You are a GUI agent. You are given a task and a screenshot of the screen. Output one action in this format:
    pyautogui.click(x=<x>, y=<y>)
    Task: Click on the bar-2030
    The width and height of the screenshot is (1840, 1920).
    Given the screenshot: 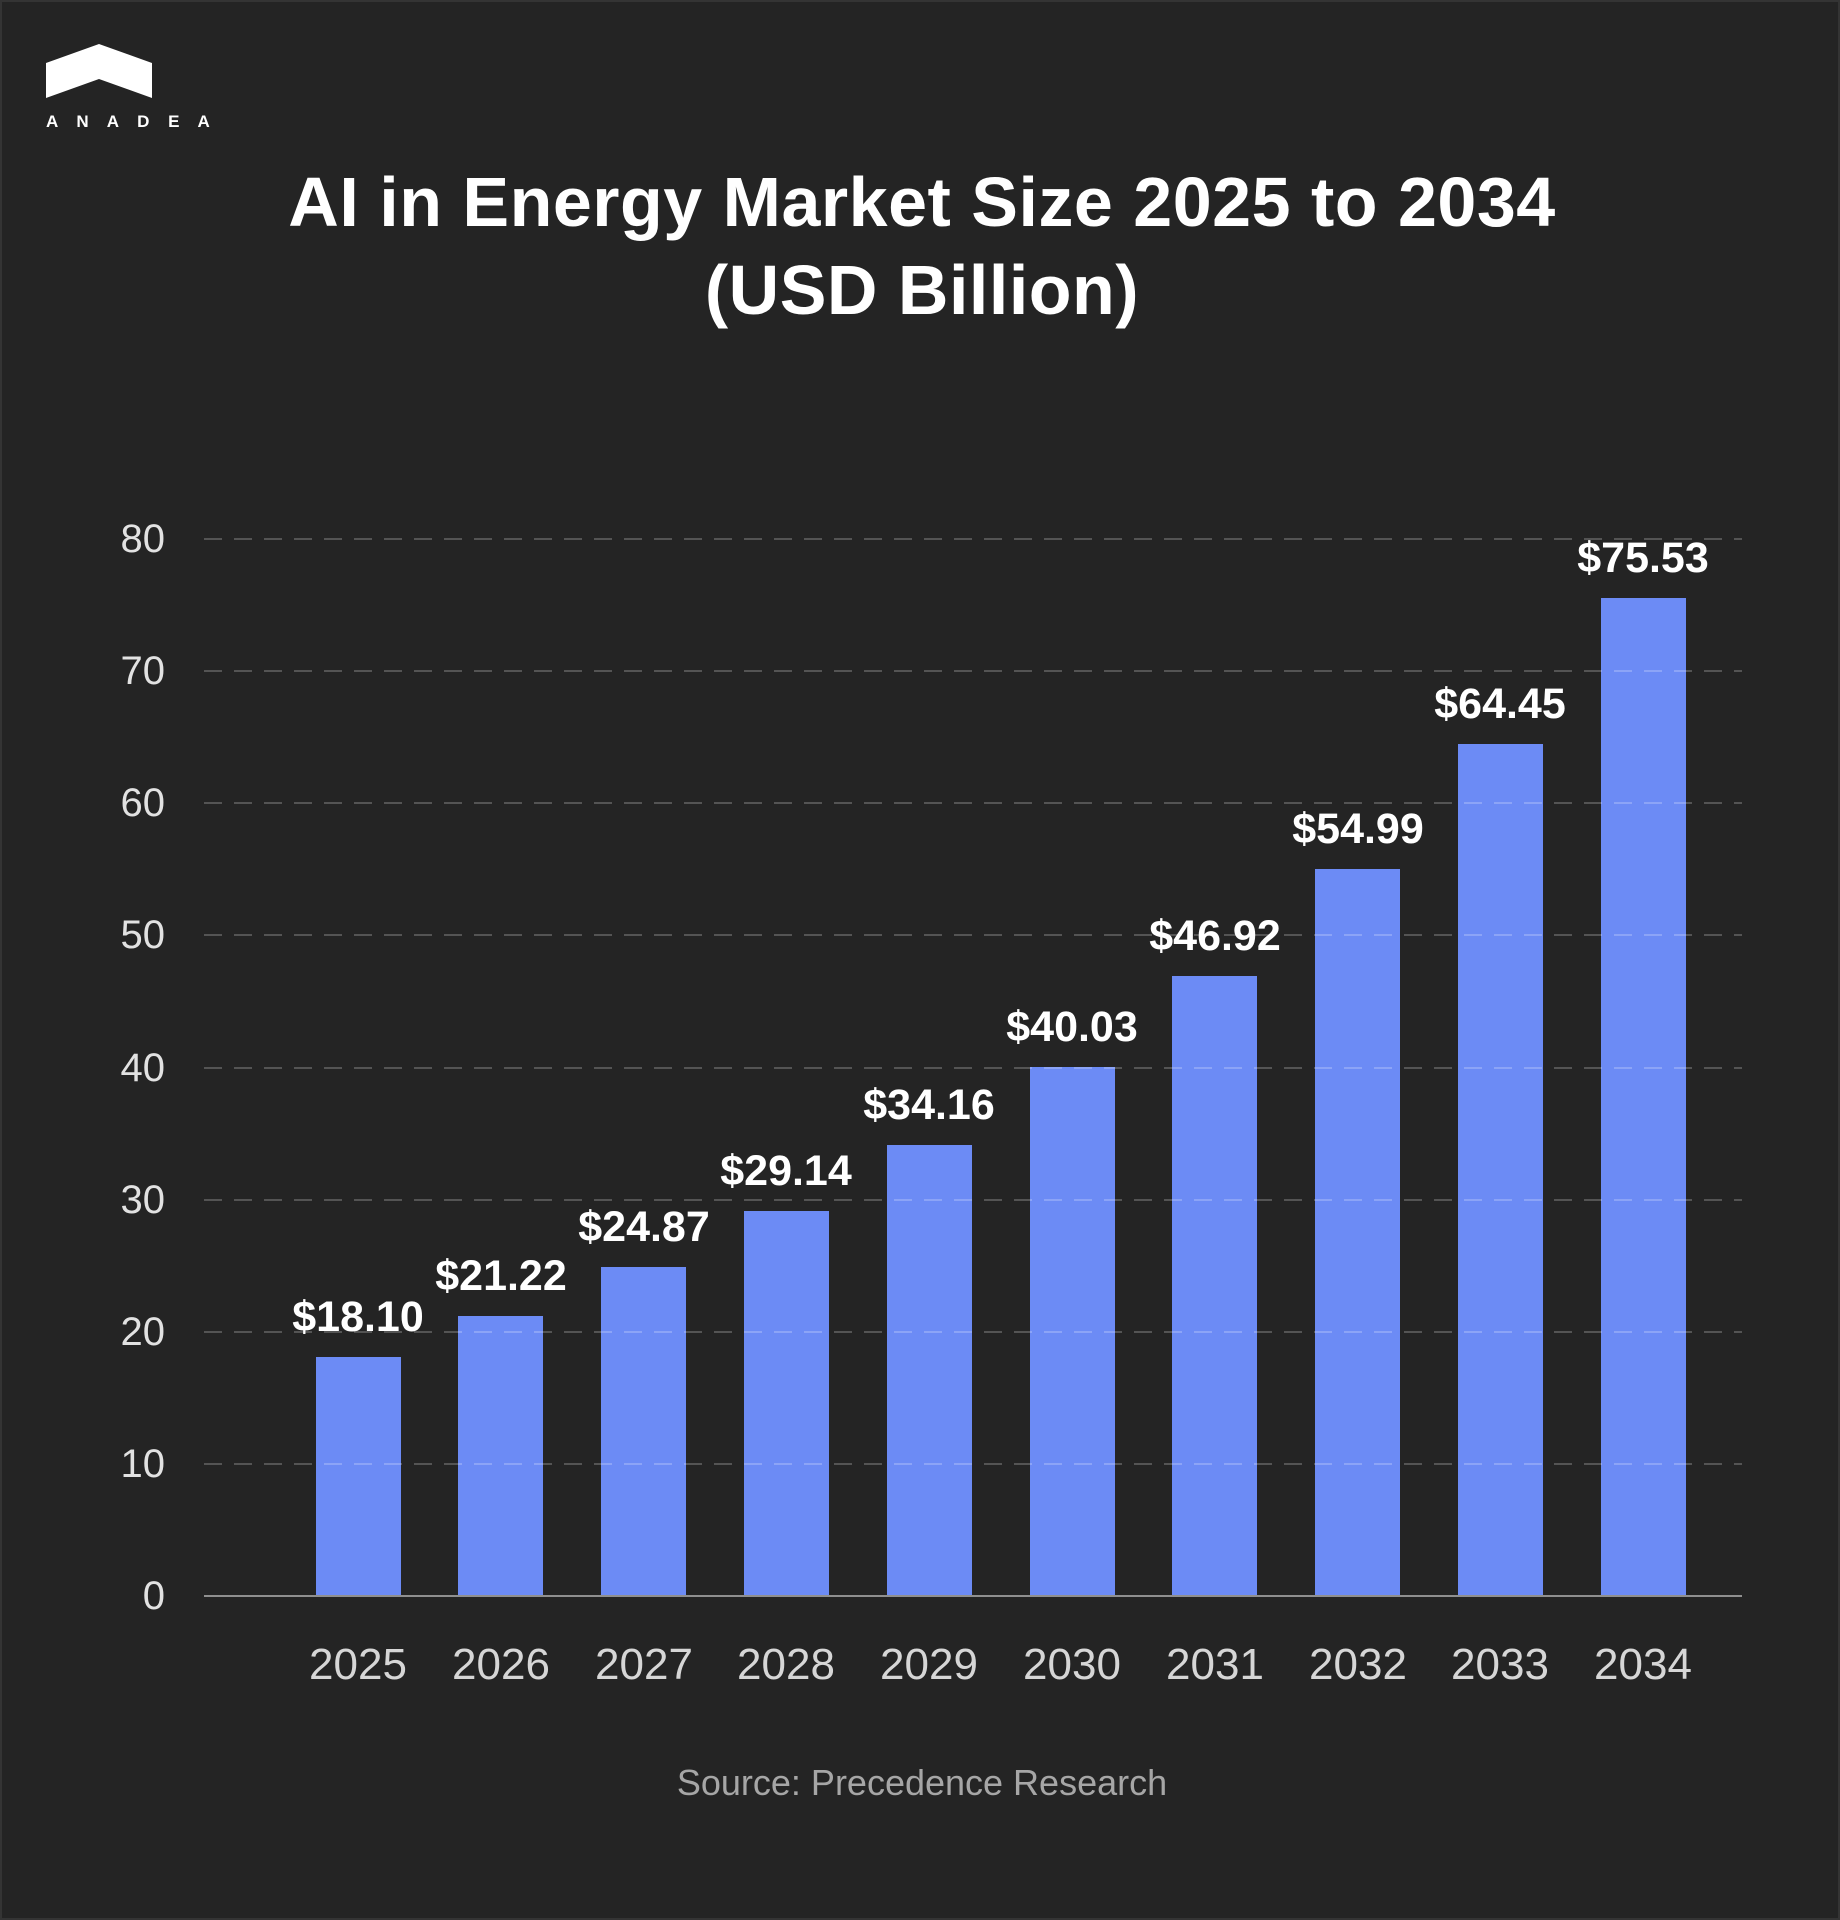 What is the action you would take?
    pyautogui.click(x=1072, y=1331)
    